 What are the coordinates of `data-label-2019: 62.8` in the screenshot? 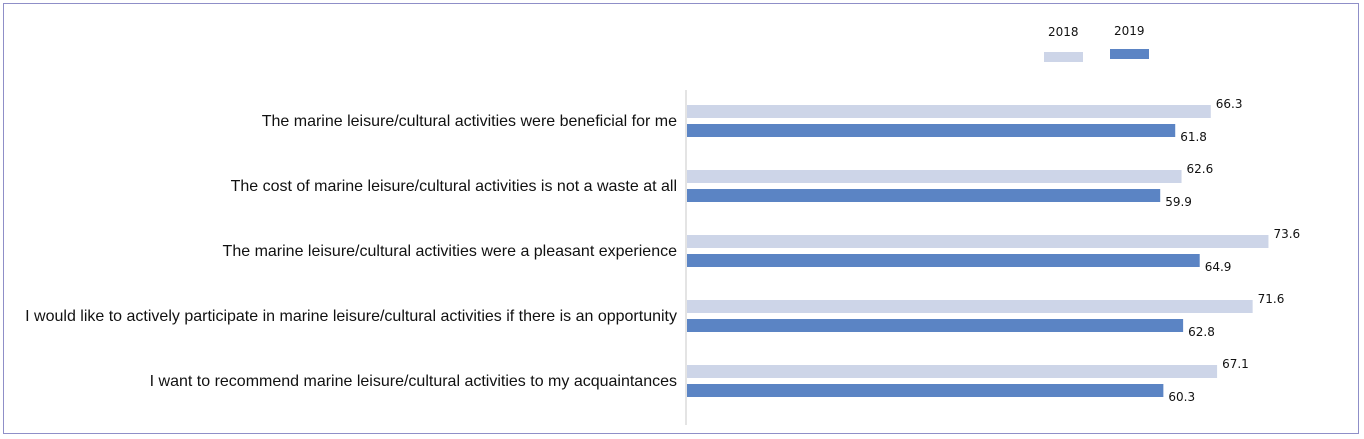 It's located at (1201, 332).